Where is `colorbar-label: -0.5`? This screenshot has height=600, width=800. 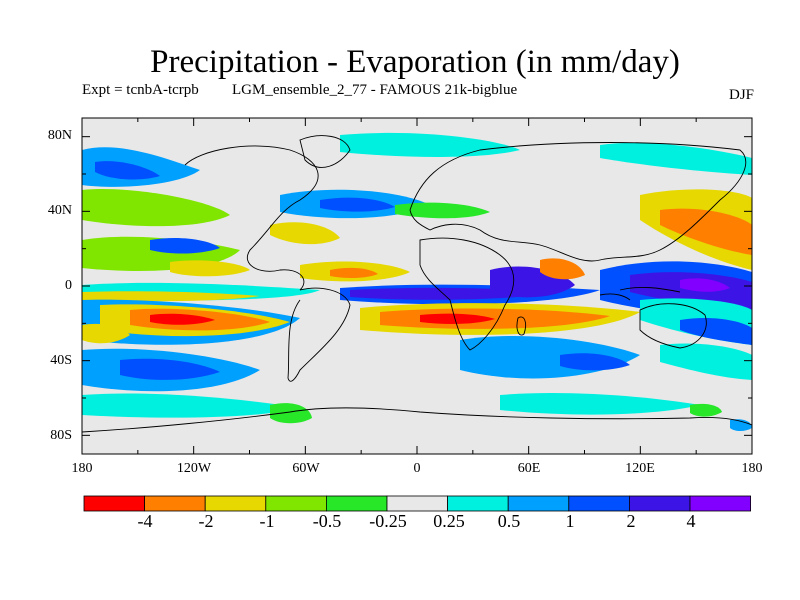
colorbar-label: -0.5 is located at coordinates (327, 521).